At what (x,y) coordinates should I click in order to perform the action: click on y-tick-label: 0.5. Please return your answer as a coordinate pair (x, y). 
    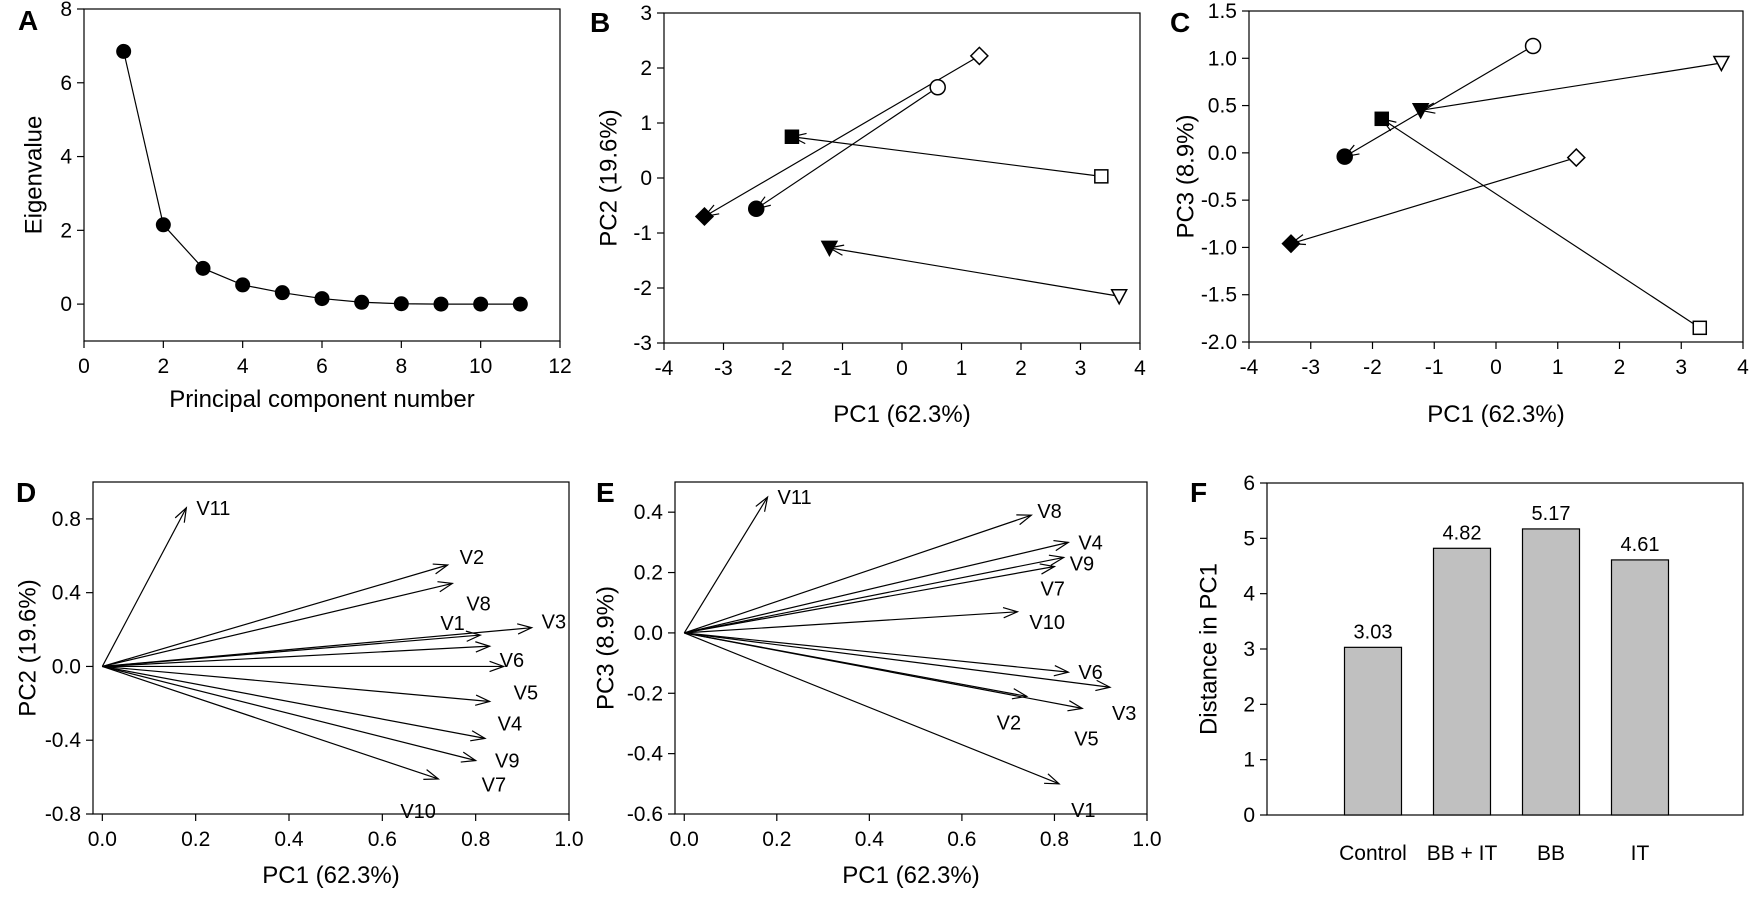
    Looking at the image, I should click on (1222, 106).